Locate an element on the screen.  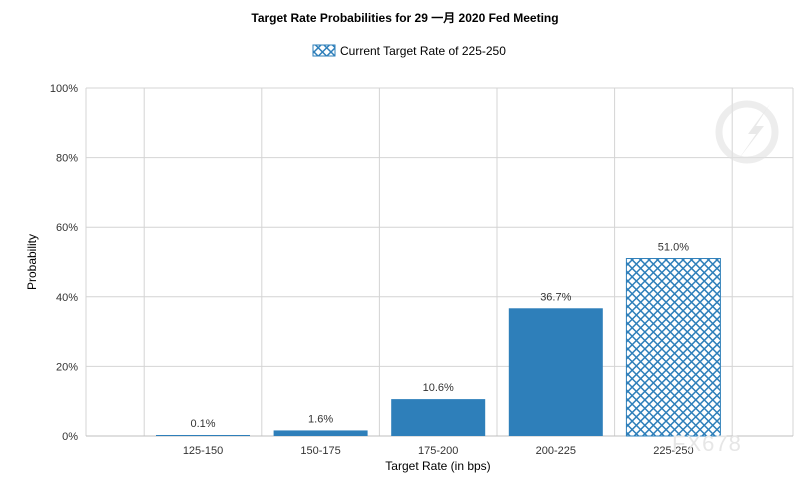
y-tick-label: 0% is located at coordinates (70, 437).